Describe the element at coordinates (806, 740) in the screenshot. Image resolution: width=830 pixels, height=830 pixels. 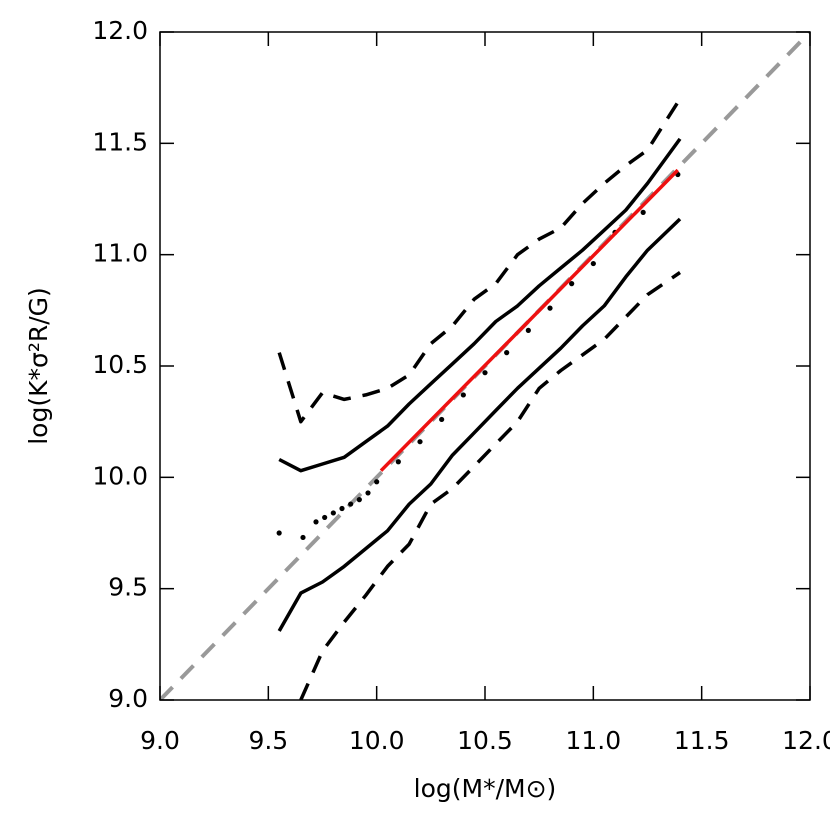
I see `x-tick-label: 12.0` at that location.